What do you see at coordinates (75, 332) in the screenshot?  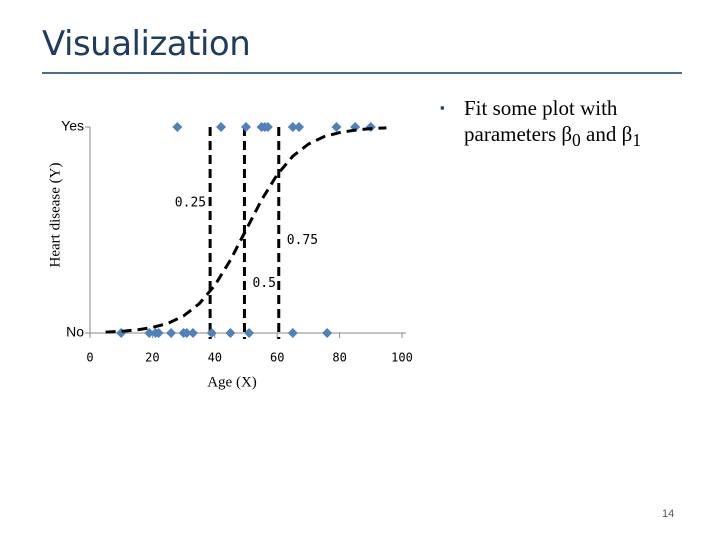 I see `y-tick-label: No` at bounding box center [75, 332].